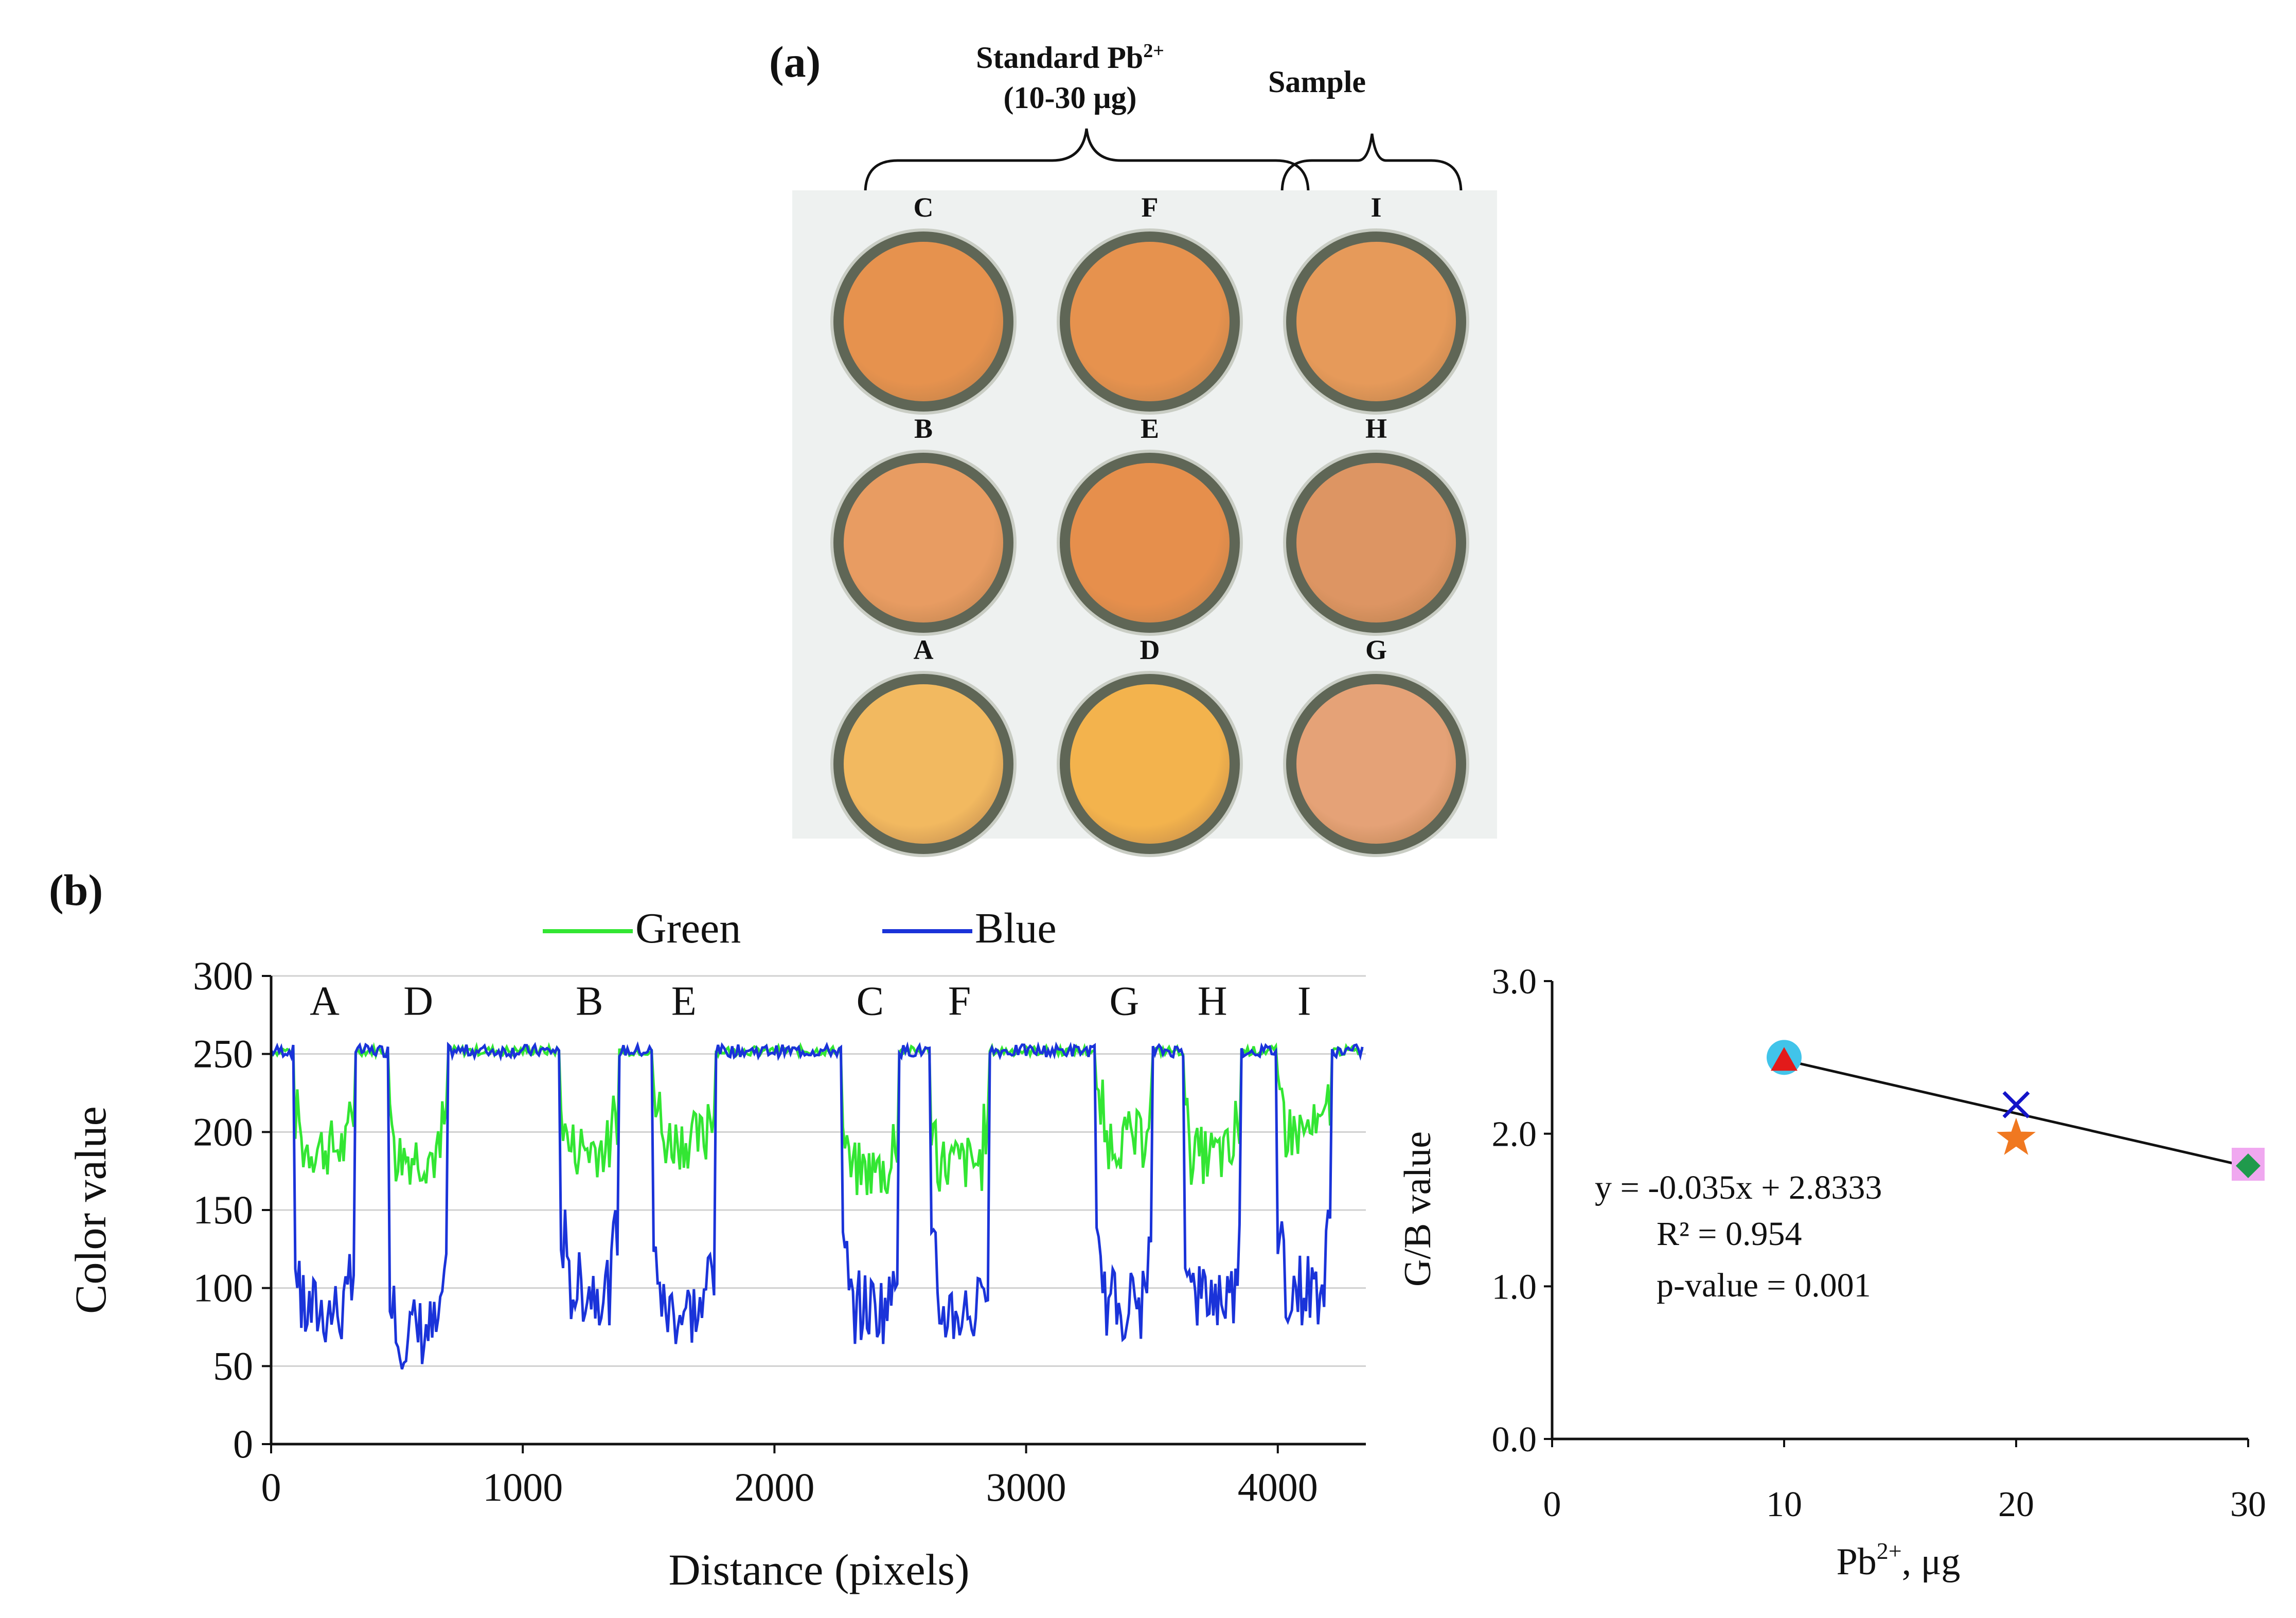 Image resolution: width=2296 pixels, height=1618 pixels. I want to click on standard-header: Standard Pb2+ (10-30 μg), so click(1070, 74).